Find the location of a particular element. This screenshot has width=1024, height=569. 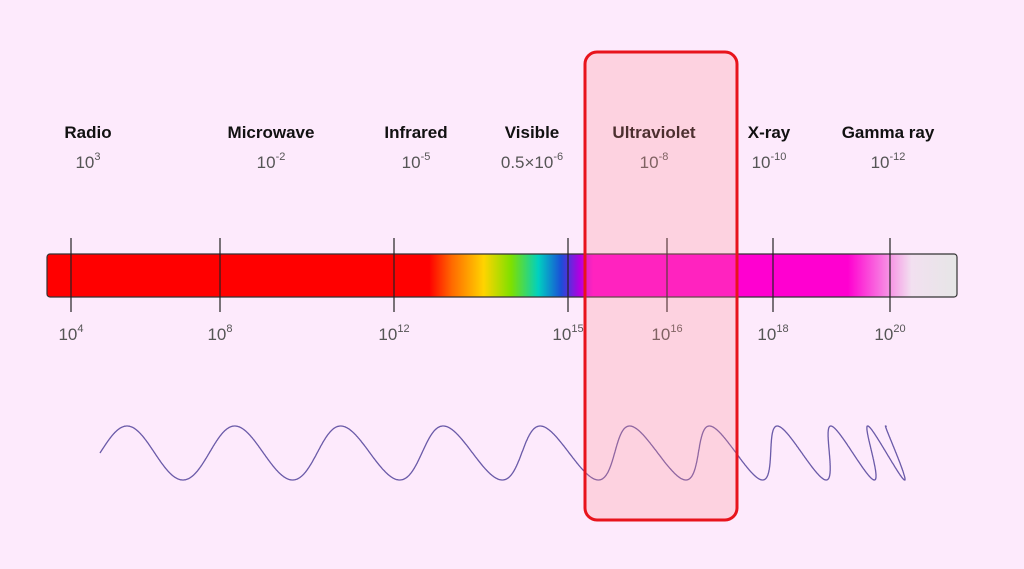

frequency: 1015 is located at coordinates (567, 333).